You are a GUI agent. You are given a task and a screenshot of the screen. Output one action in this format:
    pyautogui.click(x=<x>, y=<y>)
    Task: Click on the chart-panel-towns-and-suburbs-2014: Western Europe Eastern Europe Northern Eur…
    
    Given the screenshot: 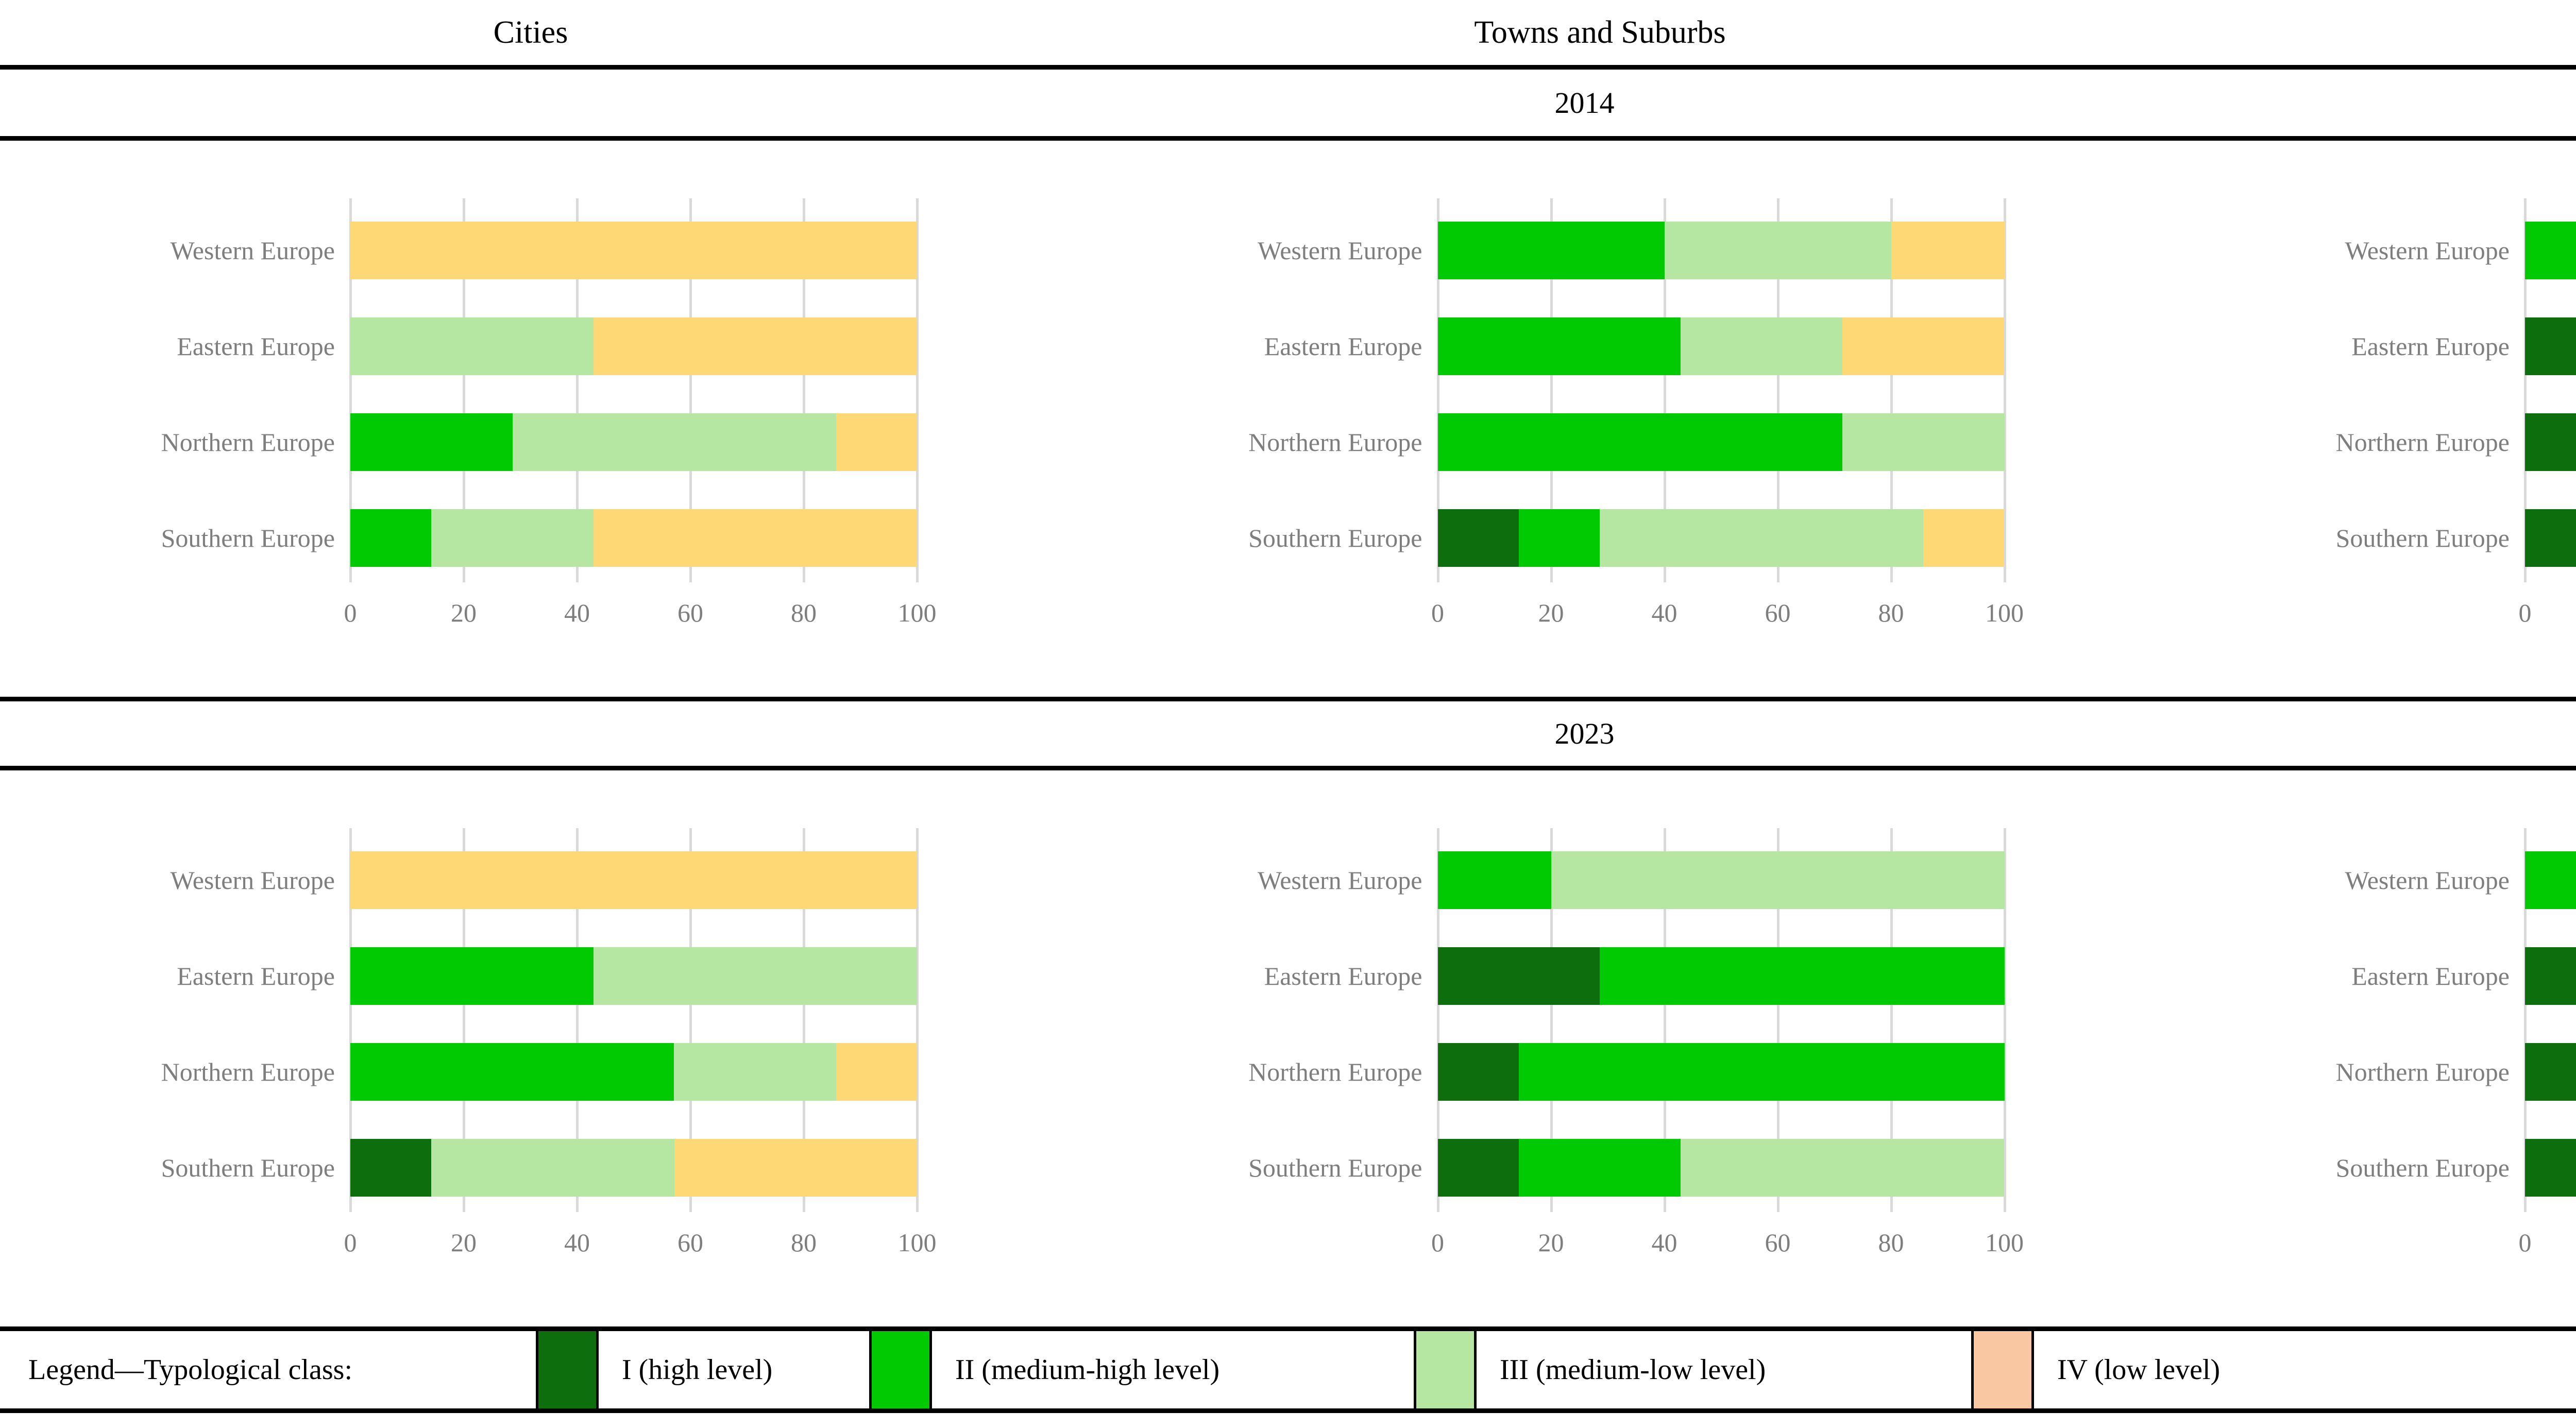 What is the action you would take?
    pyautogui.click(x=1592, y=419)
    